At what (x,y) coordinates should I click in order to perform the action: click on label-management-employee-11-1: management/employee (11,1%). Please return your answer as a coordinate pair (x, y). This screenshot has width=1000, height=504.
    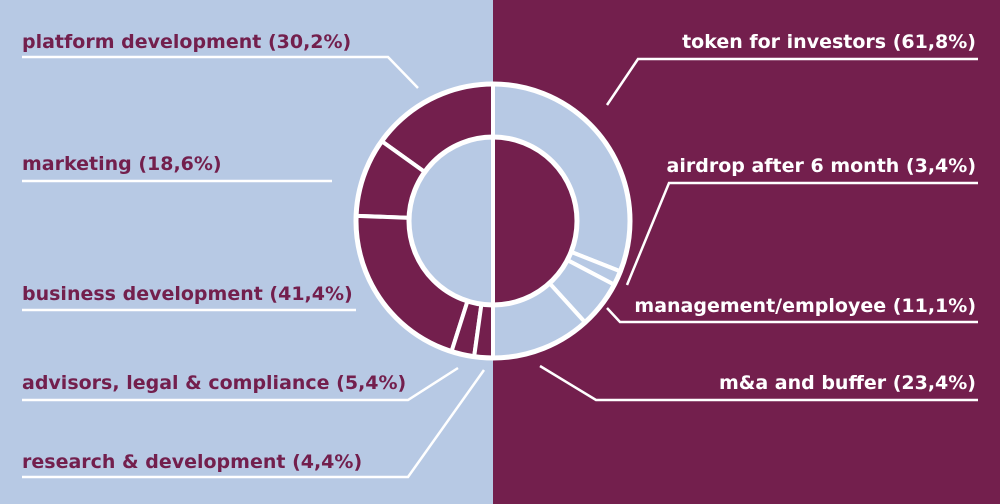
    Looking at the image, I should click on (805, 306).